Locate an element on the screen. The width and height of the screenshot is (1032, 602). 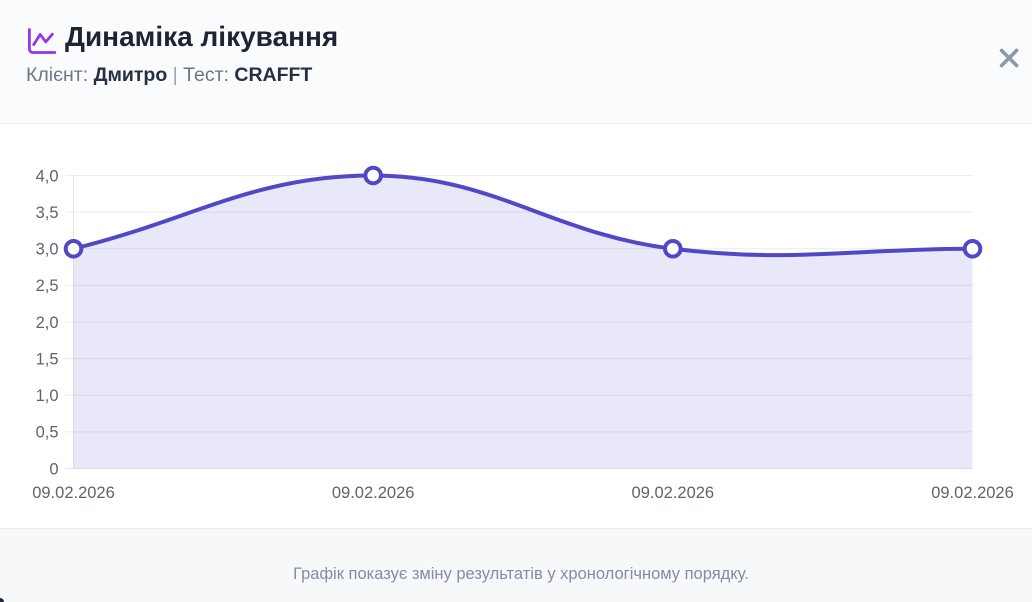
svg-text: 3,5 is located at coordinates (47, 213).